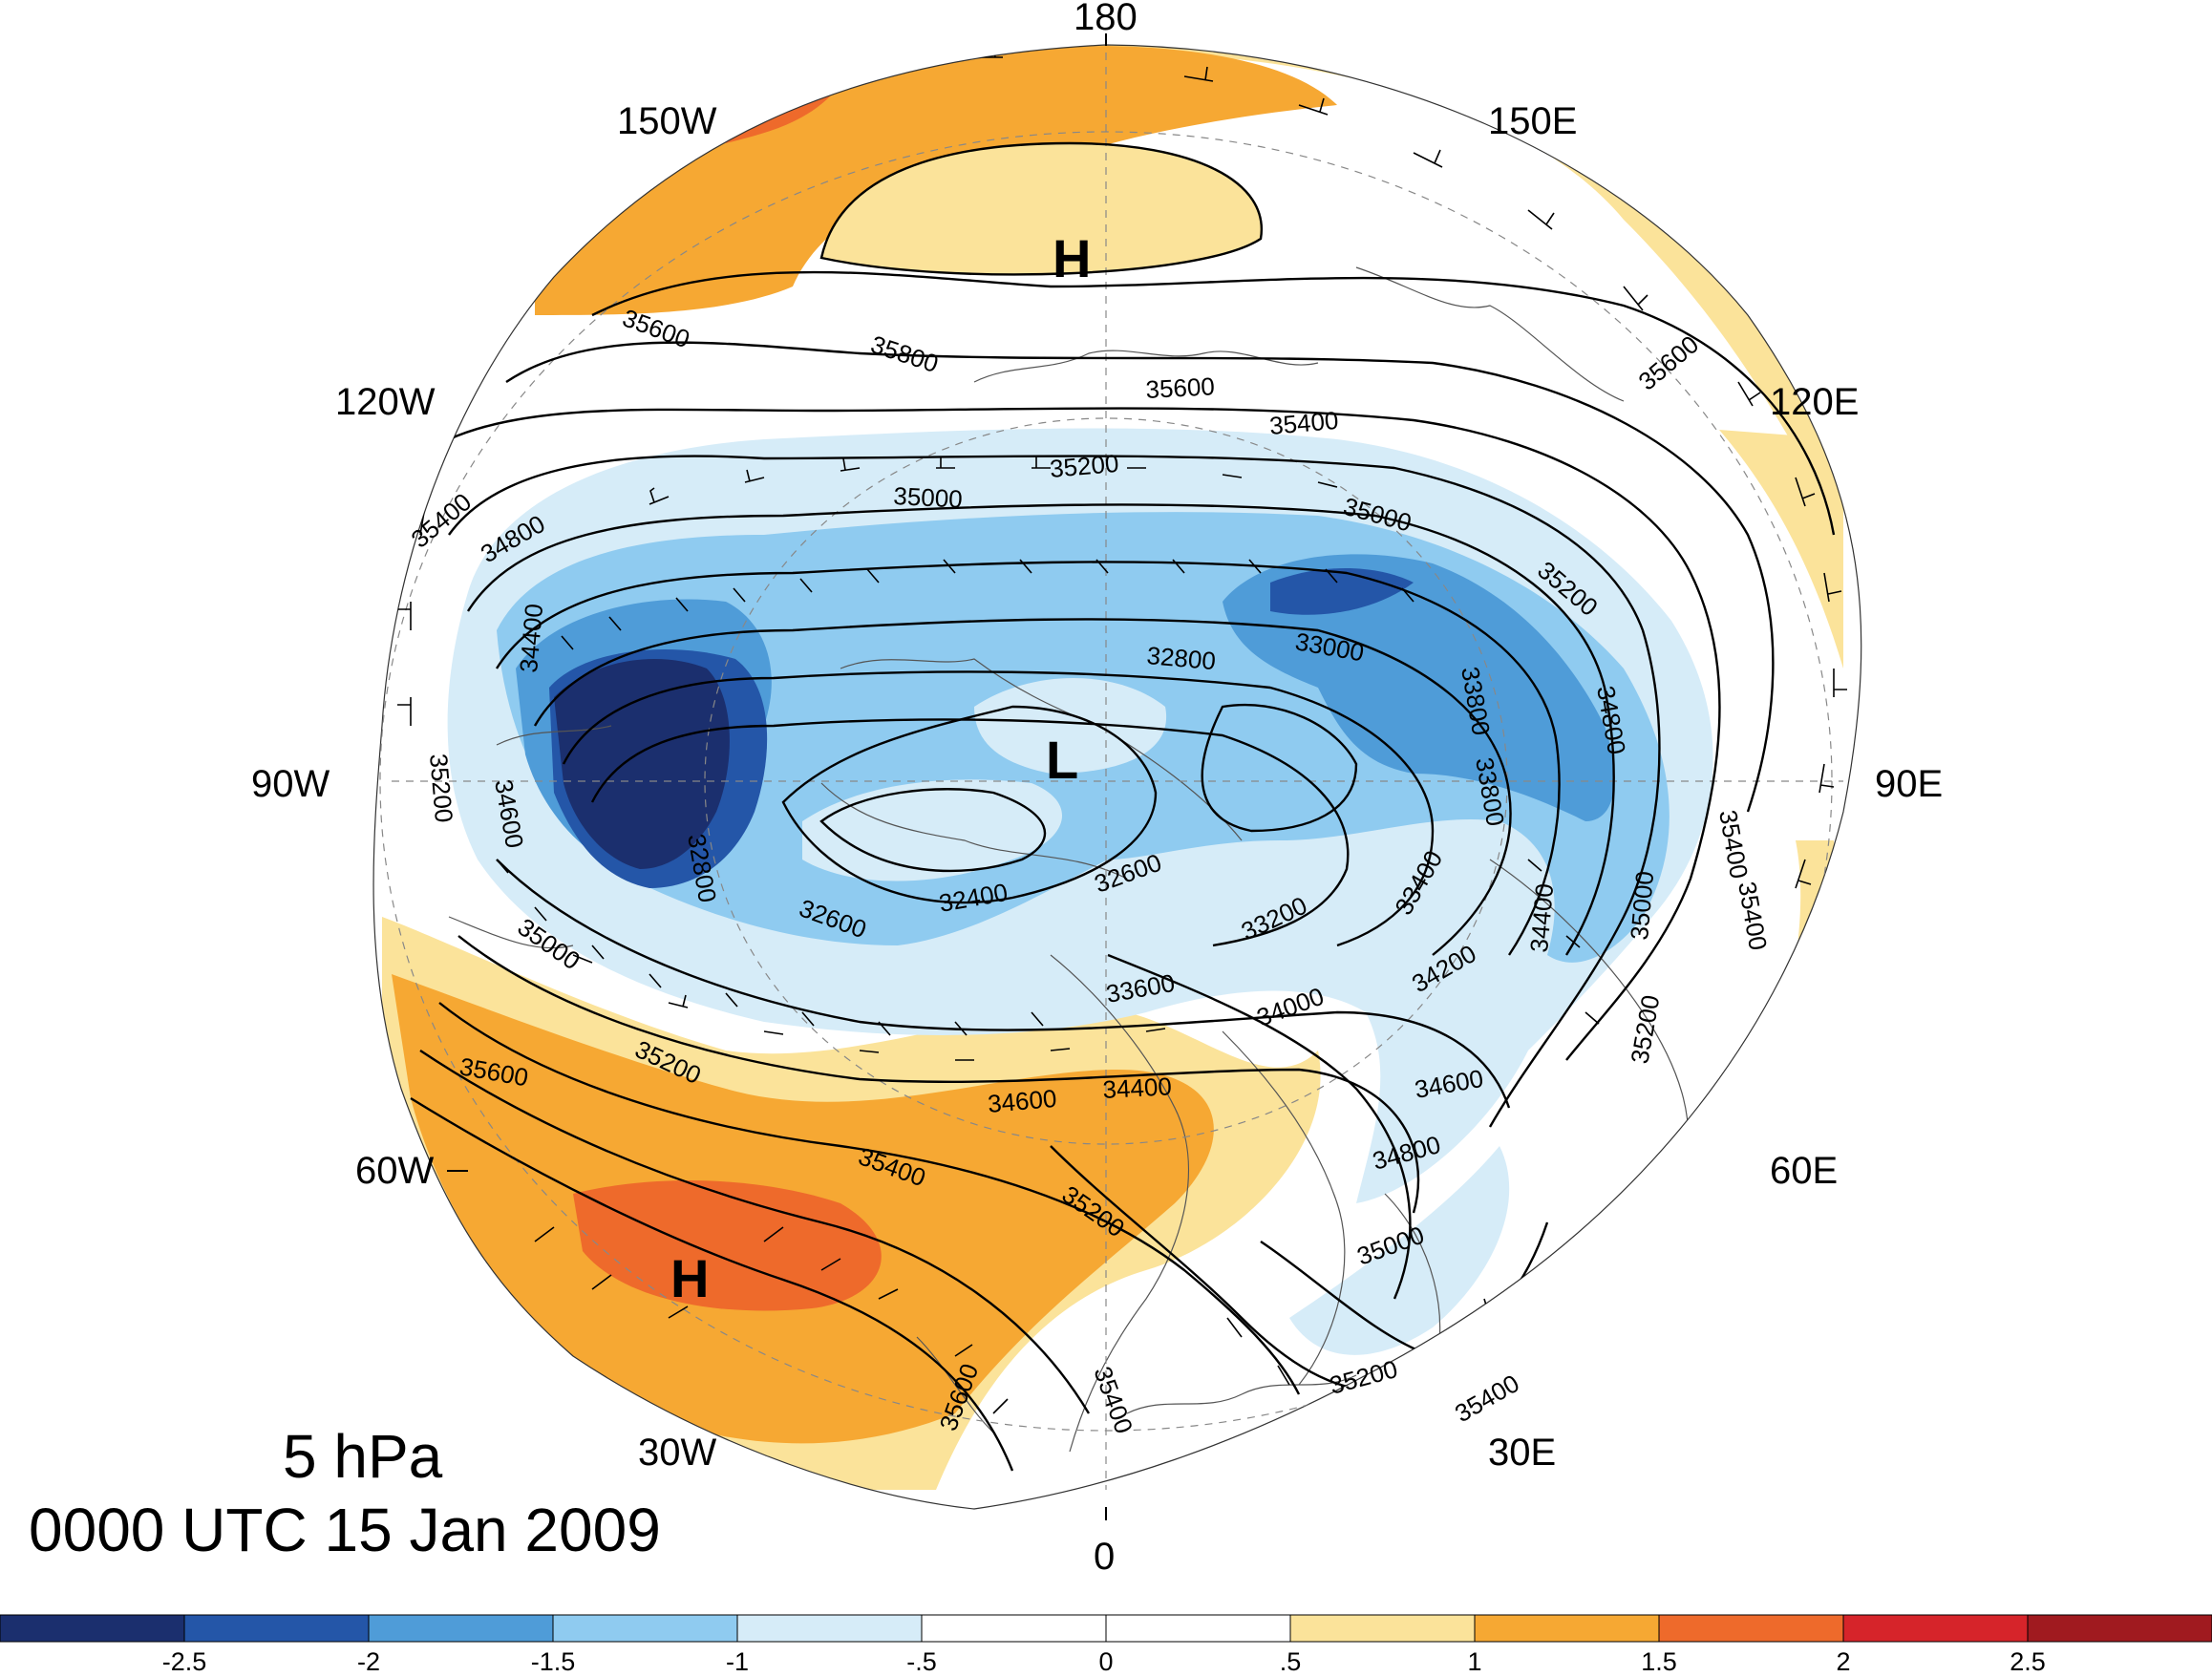  I want to click on lon-label-120w: 120W, so click(385, 402).